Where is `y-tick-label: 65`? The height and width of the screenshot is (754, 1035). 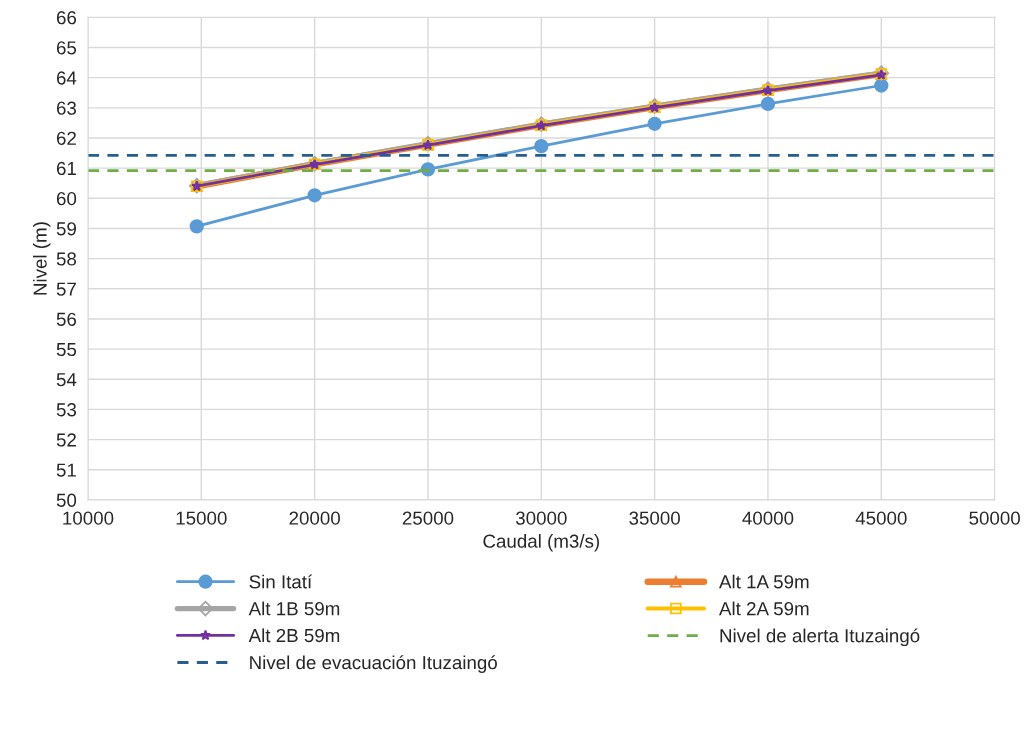
y-tick-label: 65 is located at coordinates (66, 48).